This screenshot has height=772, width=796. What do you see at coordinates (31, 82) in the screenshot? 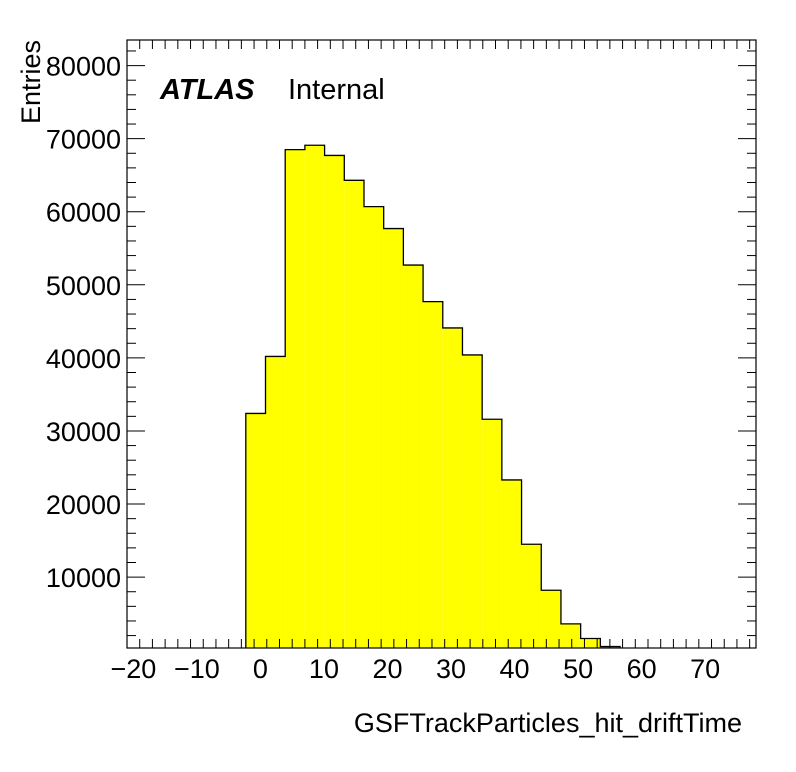
I see `y-axis-label: Entries` at bounding box center [31, 82].